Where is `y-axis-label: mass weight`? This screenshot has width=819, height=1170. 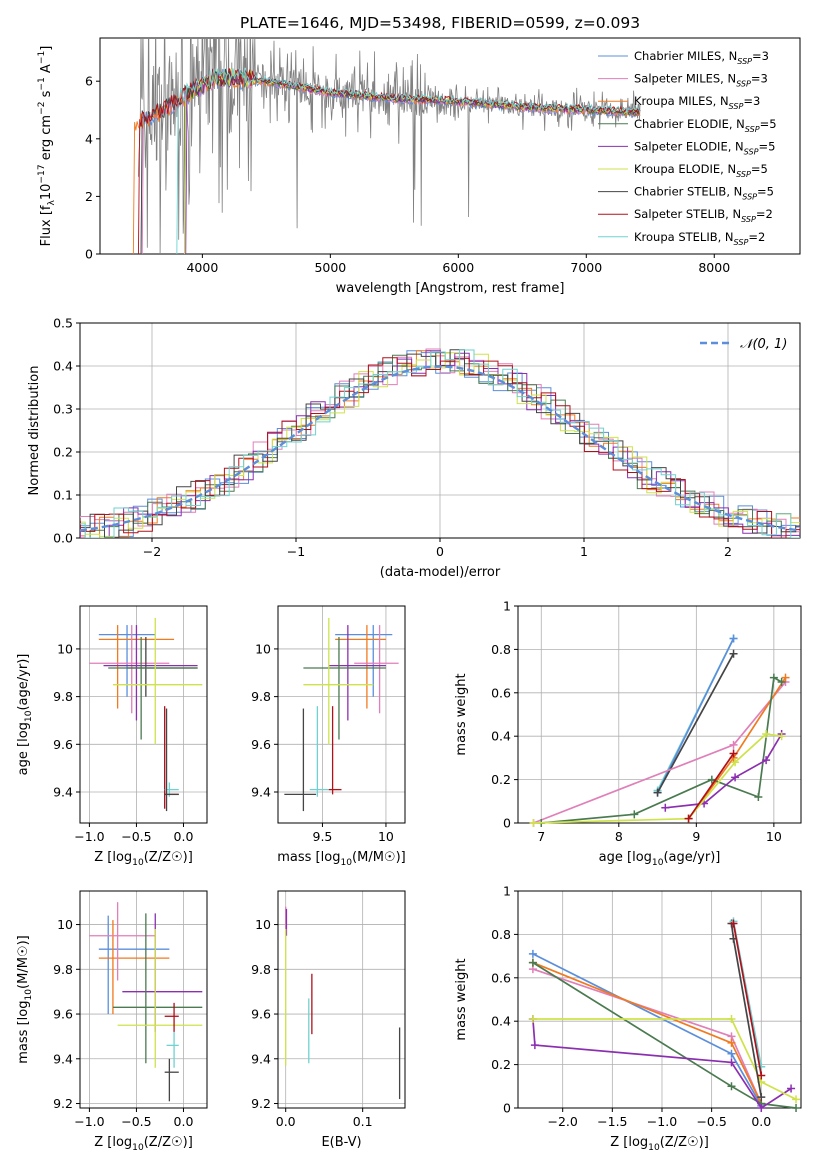 y-axis-label: mass weight is located at coordinates (461, 999).